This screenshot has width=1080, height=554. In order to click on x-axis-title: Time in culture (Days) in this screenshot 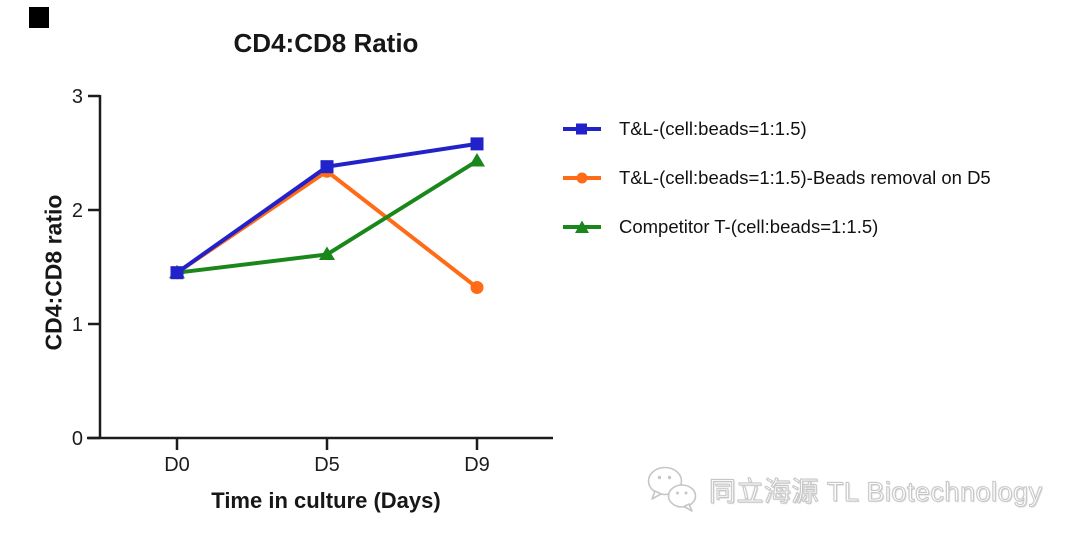, I will do `click(326, 500)`.